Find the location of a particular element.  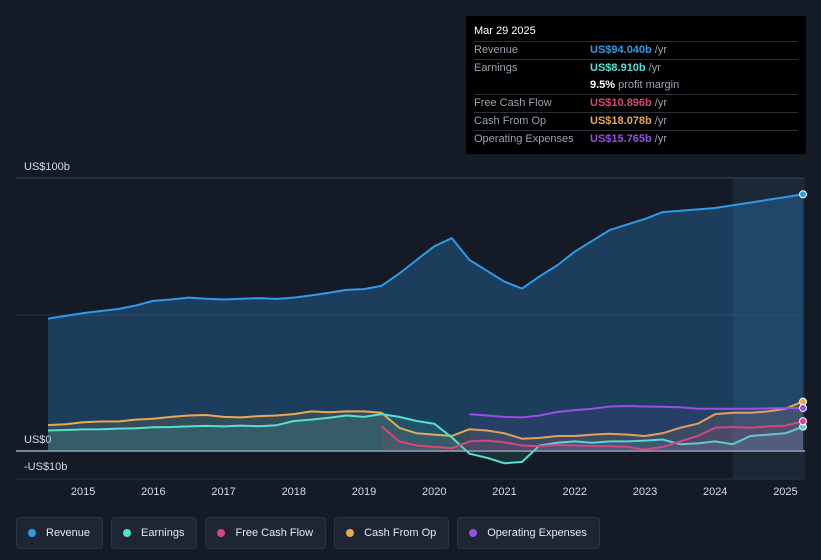

tooltip-opex-unit: /yr is located at coordinates (660, 139).